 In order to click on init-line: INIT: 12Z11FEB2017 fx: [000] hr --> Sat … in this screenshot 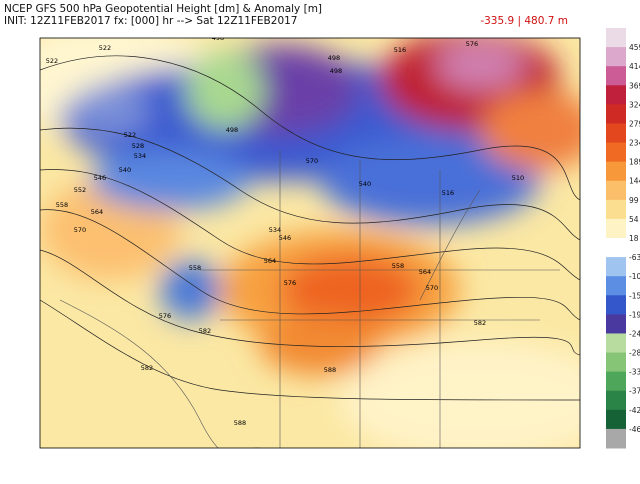, I will do `click(150, 21)`.